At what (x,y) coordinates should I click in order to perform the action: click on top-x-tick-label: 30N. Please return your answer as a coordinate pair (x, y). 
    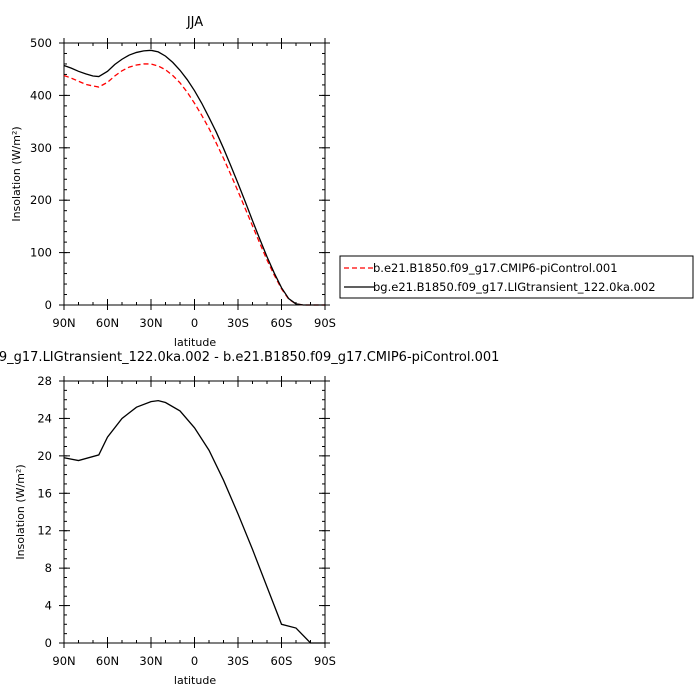
    Looking at the image, I should click on (150, 323).